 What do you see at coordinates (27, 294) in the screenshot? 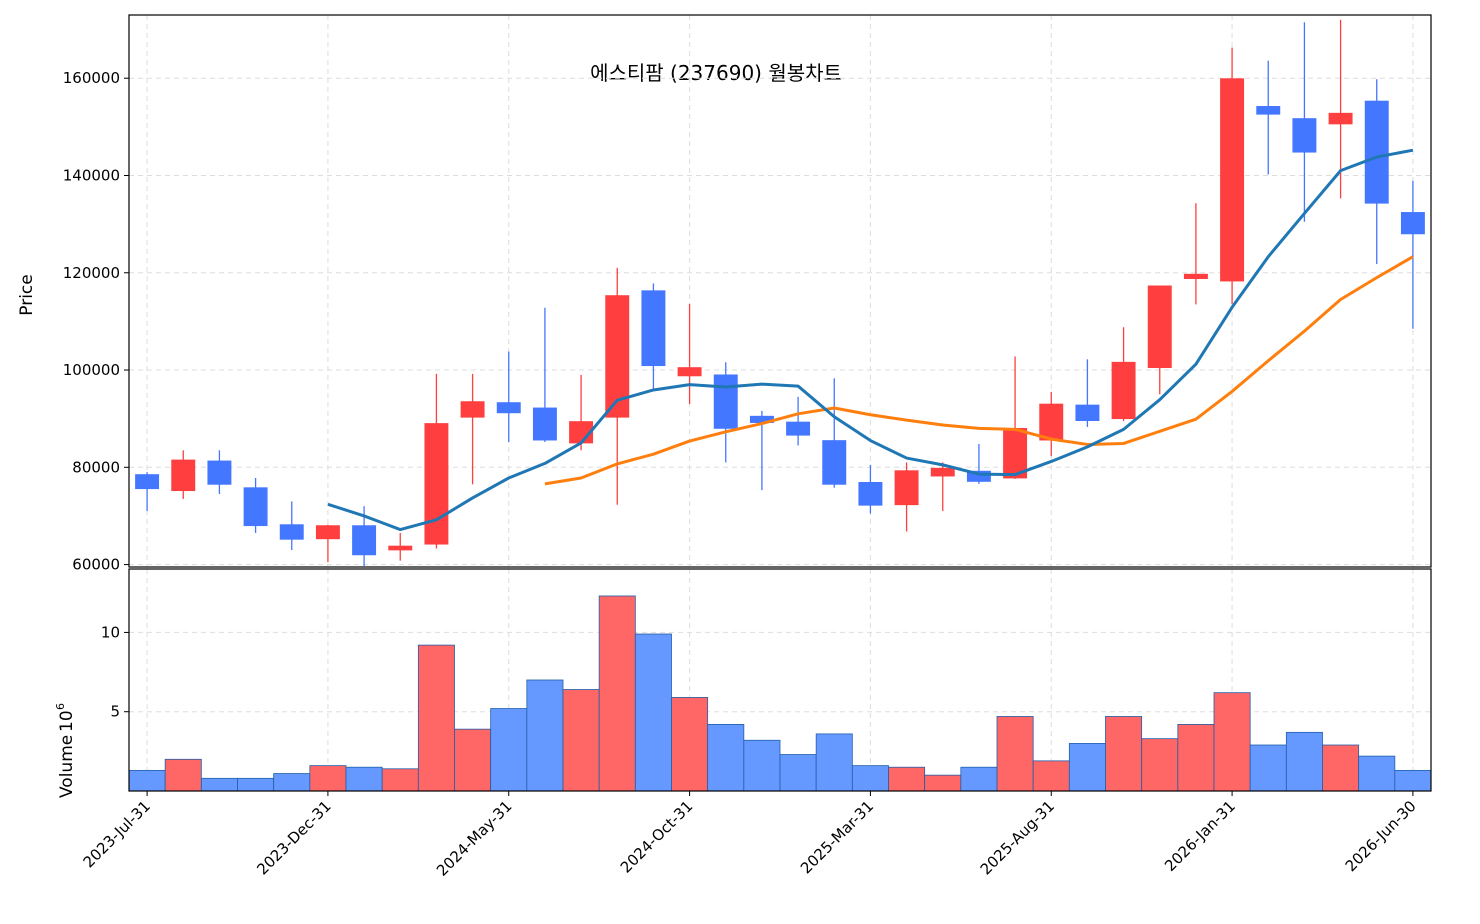
I see `price-axis-label: Price` at bounding box center [27, 294].